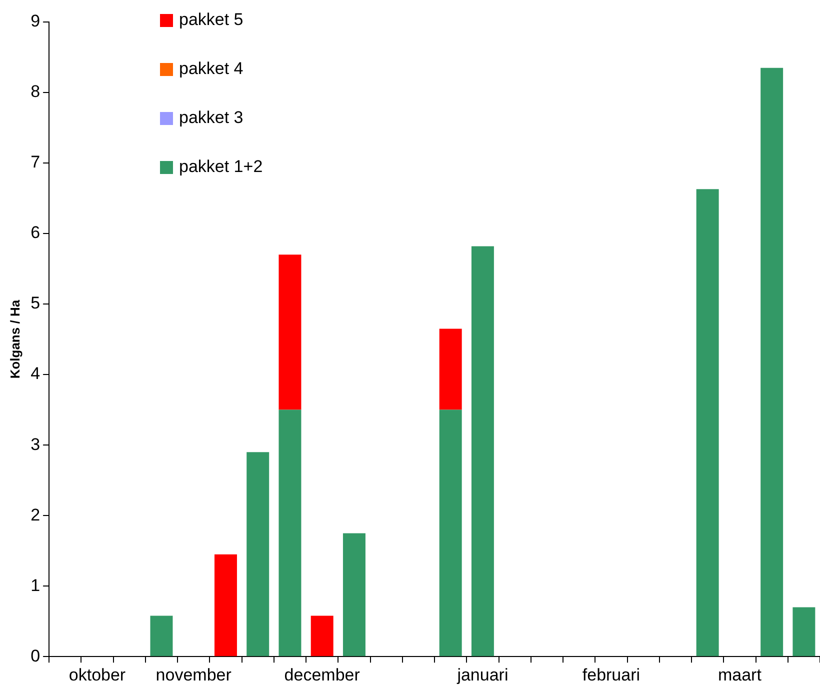 Image resolution: width=820 pixels, height=693 pixels. What do you see at coordinates (221, 167) in the screenshot?
I see `legend-label: pakket 1+2` at bounding box center [221, 167].